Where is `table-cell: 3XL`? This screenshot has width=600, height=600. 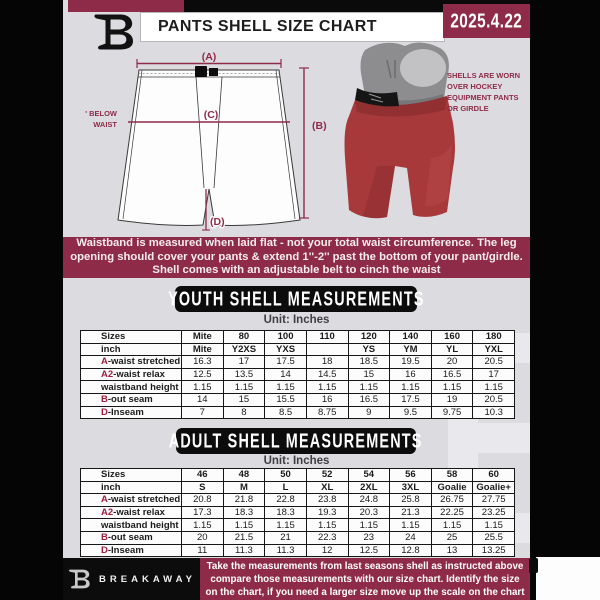
table-cell: 3XL is located at coordinates (410, 487).